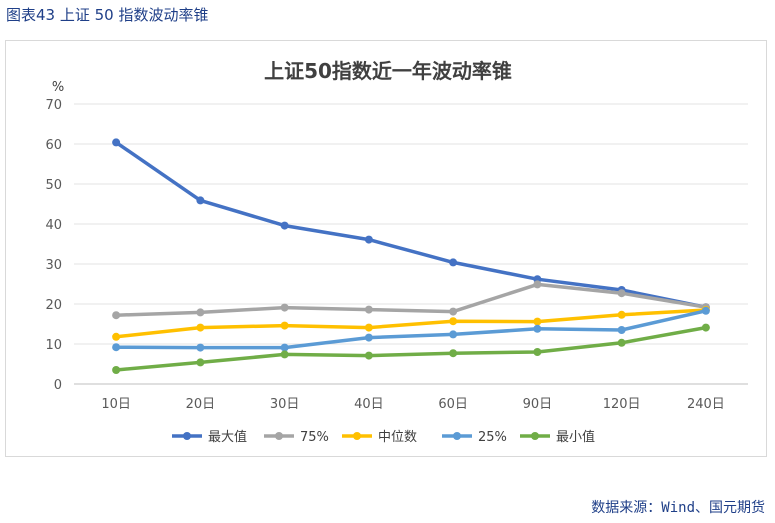  Describe the element at coordinates (58, 385) in the screenshot. I see `y-tick-label: 0` at that location.